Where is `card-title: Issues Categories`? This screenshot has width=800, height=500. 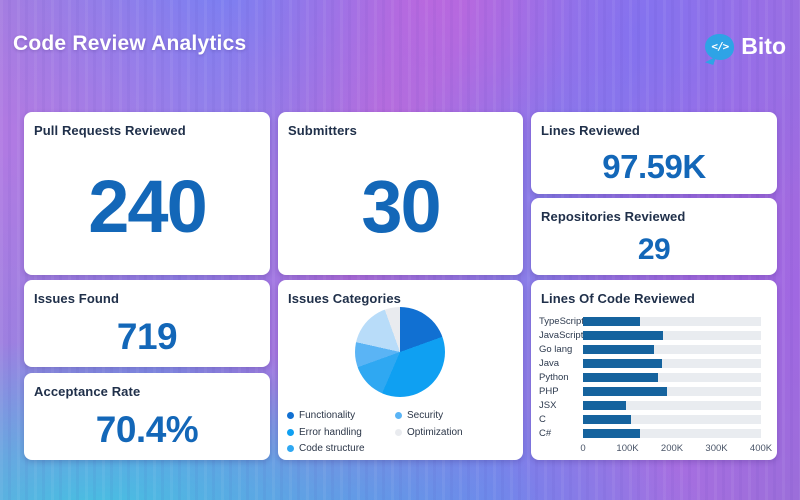 card-title: Issues Categories is located at coordinates (344, 298).